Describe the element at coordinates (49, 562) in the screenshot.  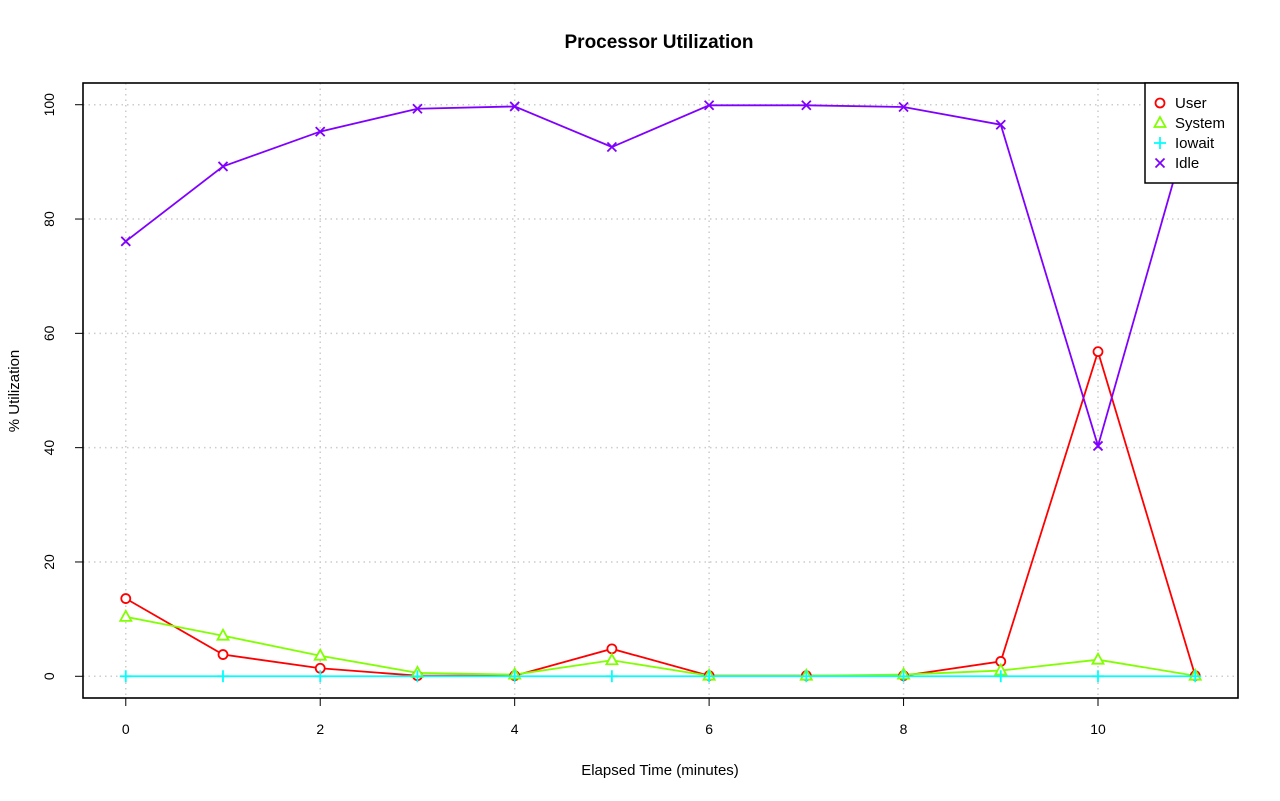
I see `y-tick-label: 20` at that location.